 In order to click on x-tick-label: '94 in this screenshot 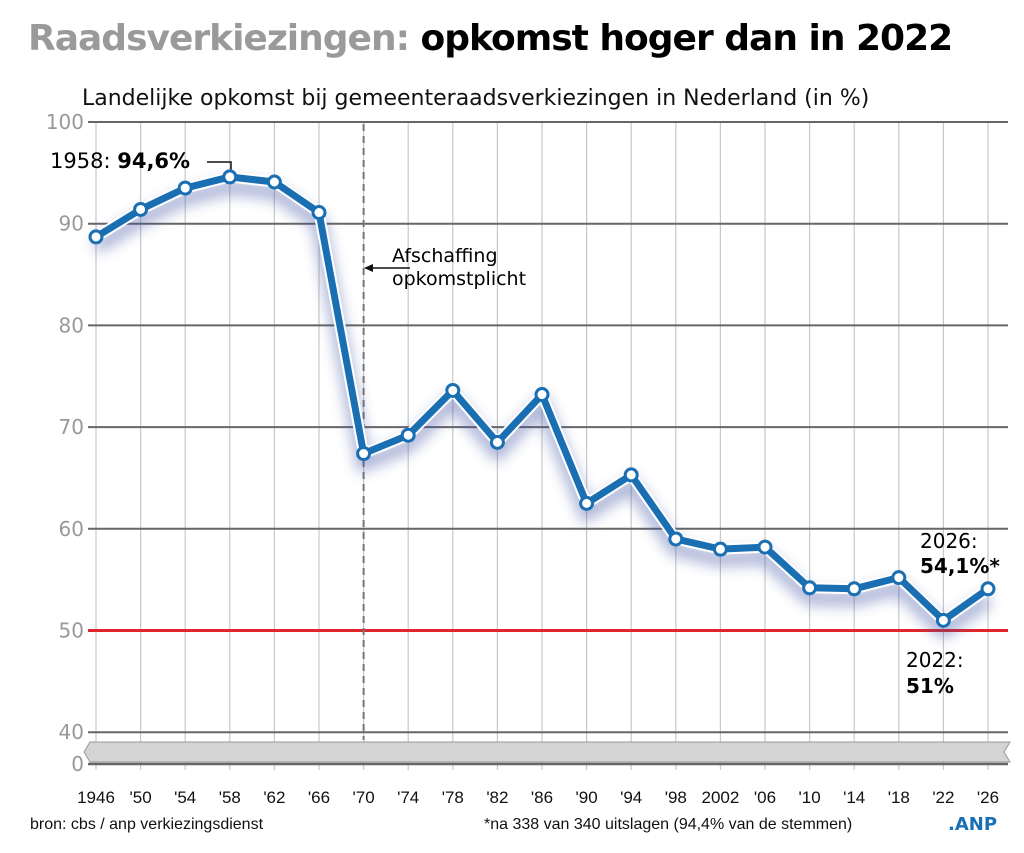, I will do `click(631, 797)`.